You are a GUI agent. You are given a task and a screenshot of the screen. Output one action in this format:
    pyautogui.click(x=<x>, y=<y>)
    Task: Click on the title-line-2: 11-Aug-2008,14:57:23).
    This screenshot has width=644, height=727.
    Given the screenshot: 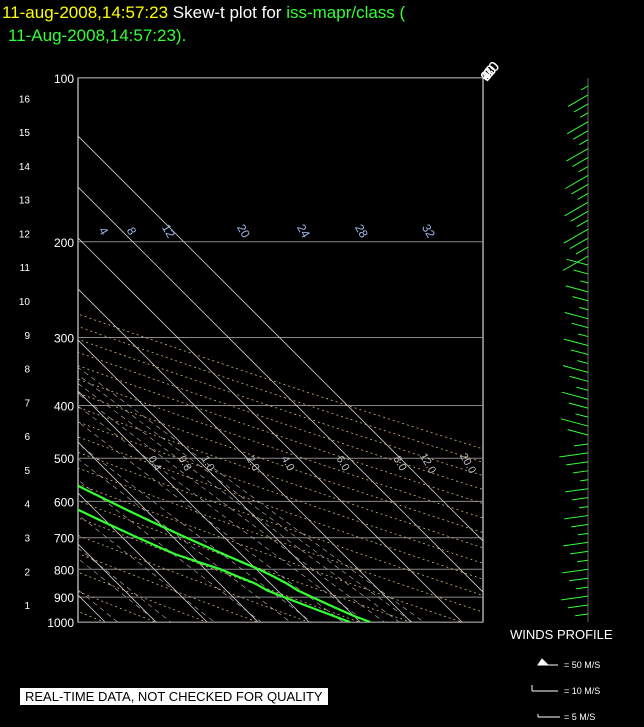 What is the action you would take?
    pyautogui.click(x=97, y=35)
    